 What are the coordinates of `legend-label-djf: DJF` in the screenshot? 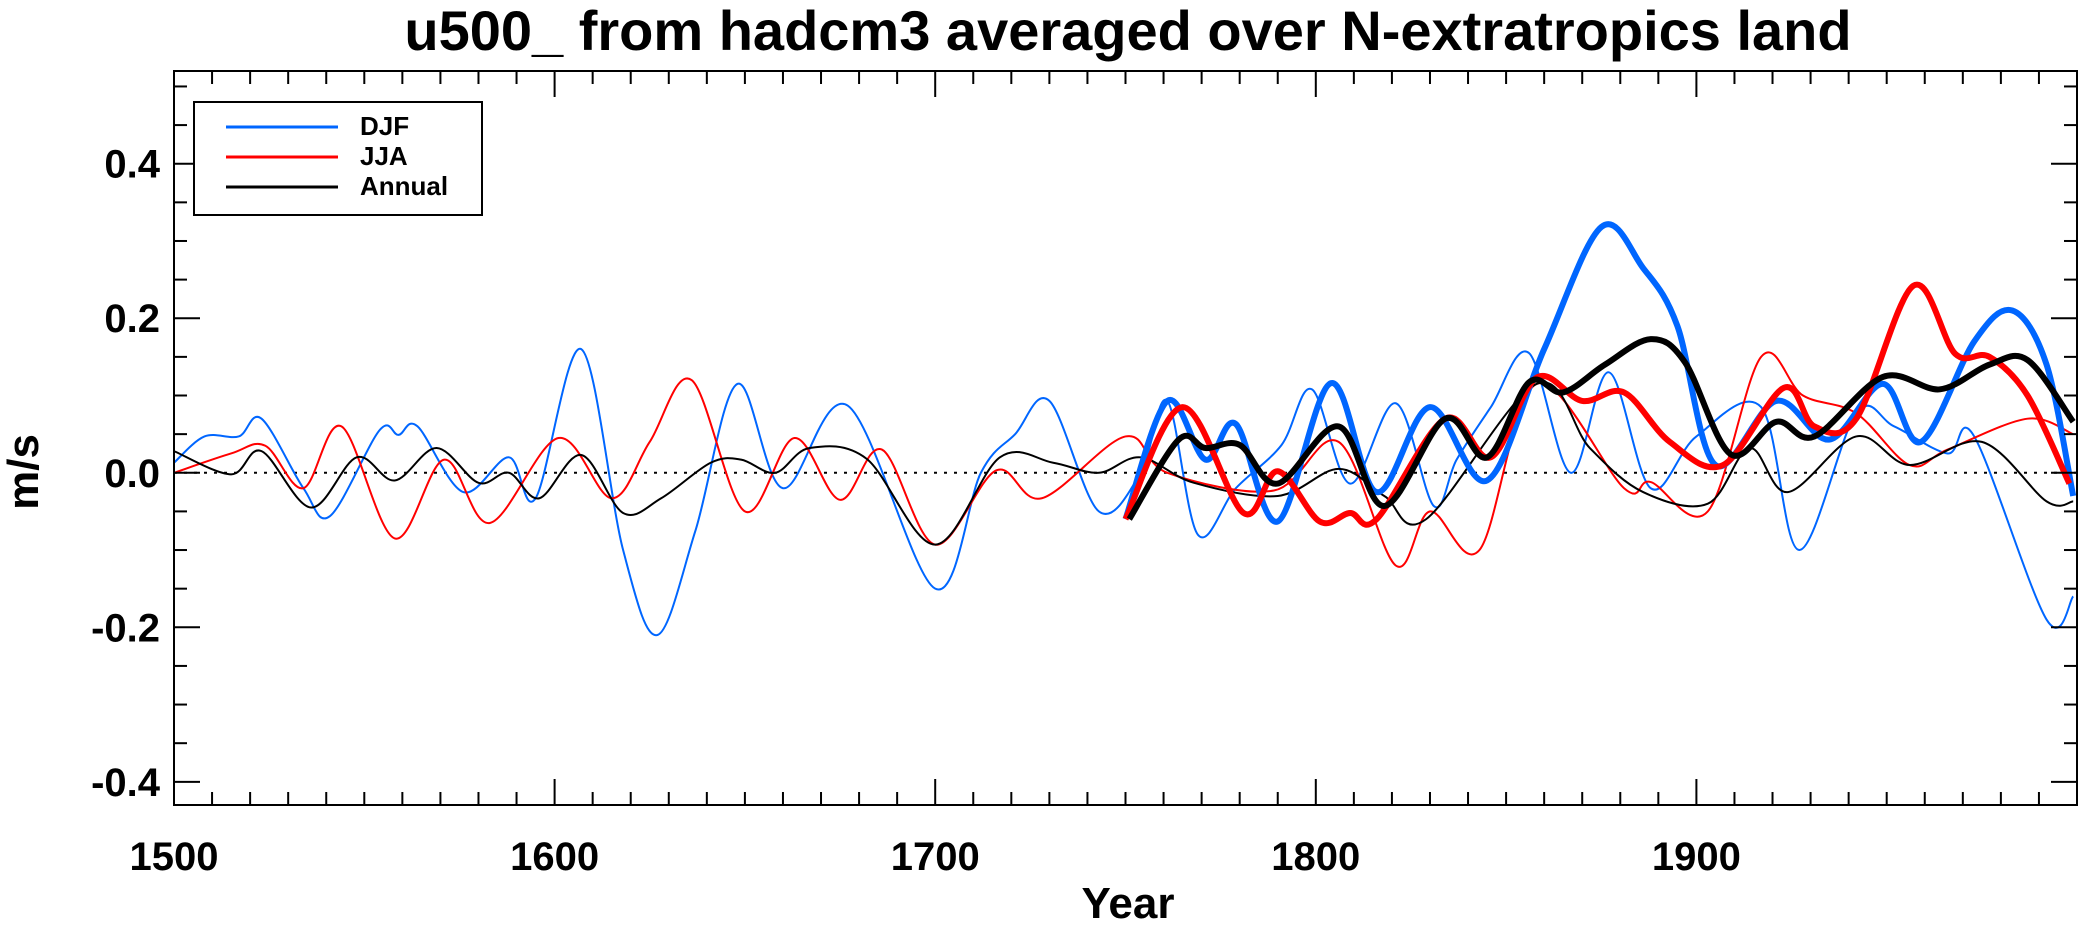 It's located at (384, 126).